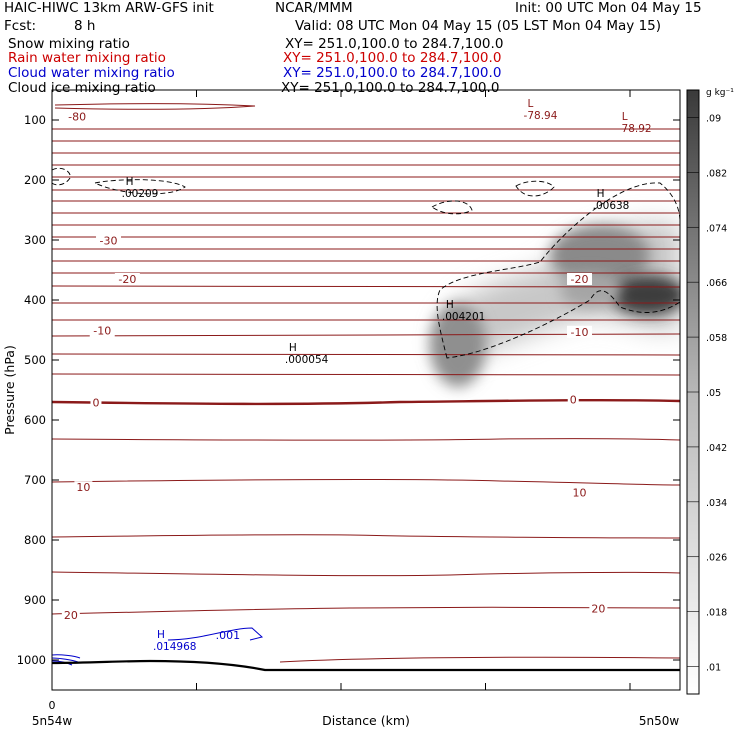 This screenshot has height=740, width=740. What do you see at coordinates (52, 721) in the screenshot?
I see `x-start-label: 5n54w` at bounding box center [52, 721].